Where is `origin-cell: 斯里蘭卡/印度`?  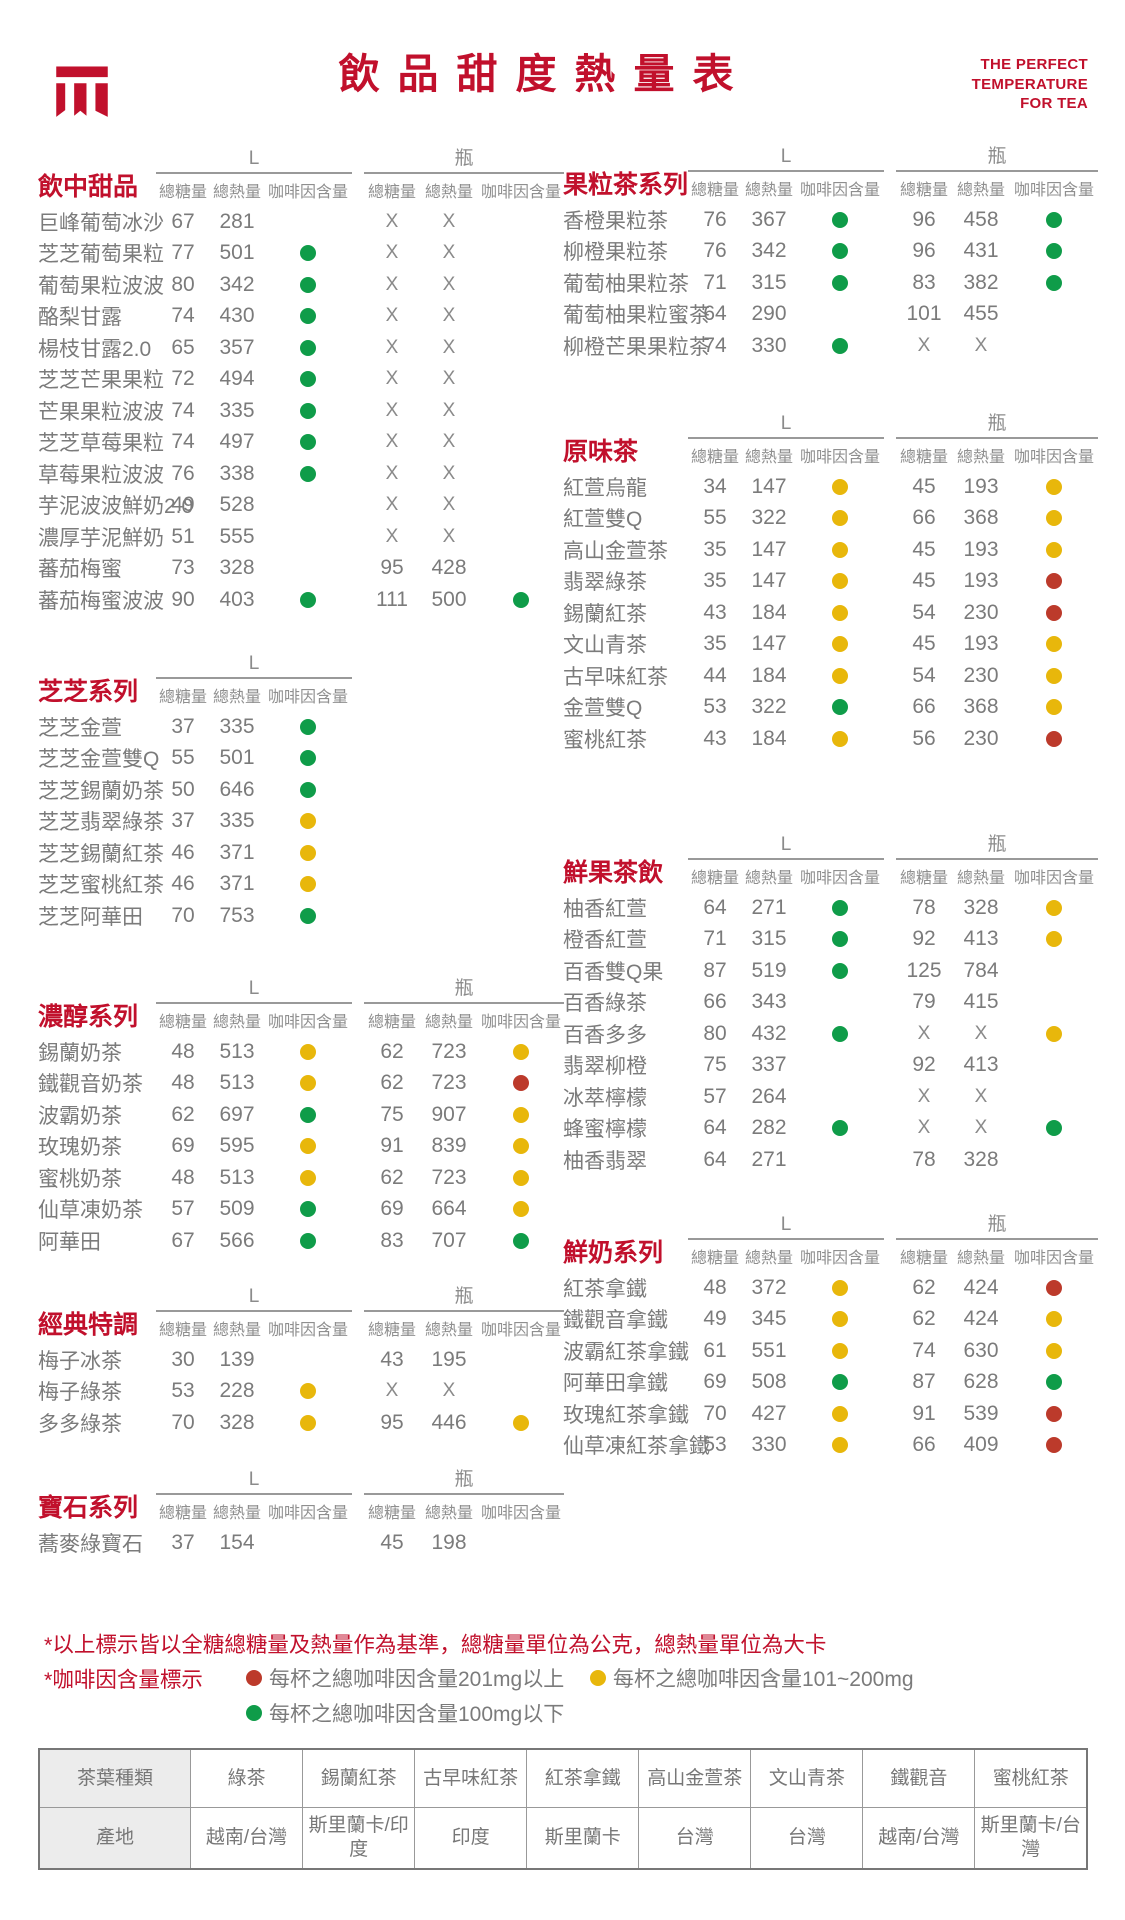 origin-cell: 斯里蘭卡/印度 is located at coordinates (359, 1838).